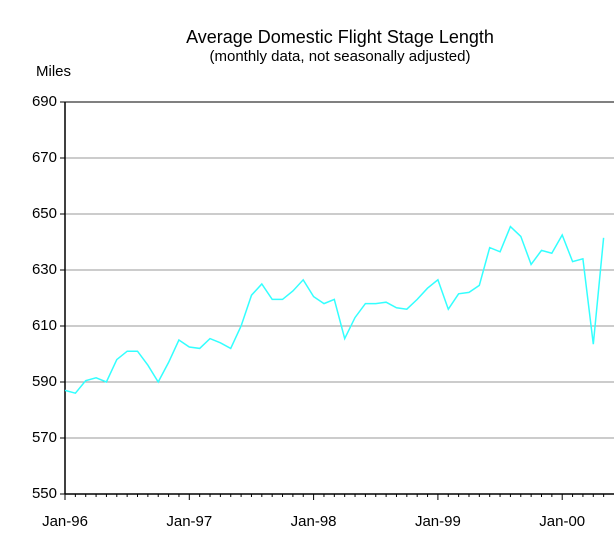 Image resolution: width=615 pixels, height=536 pixels. I want to click on chart-subtitle: (monthly data, not seasonally adjusted), so click(340, 56).